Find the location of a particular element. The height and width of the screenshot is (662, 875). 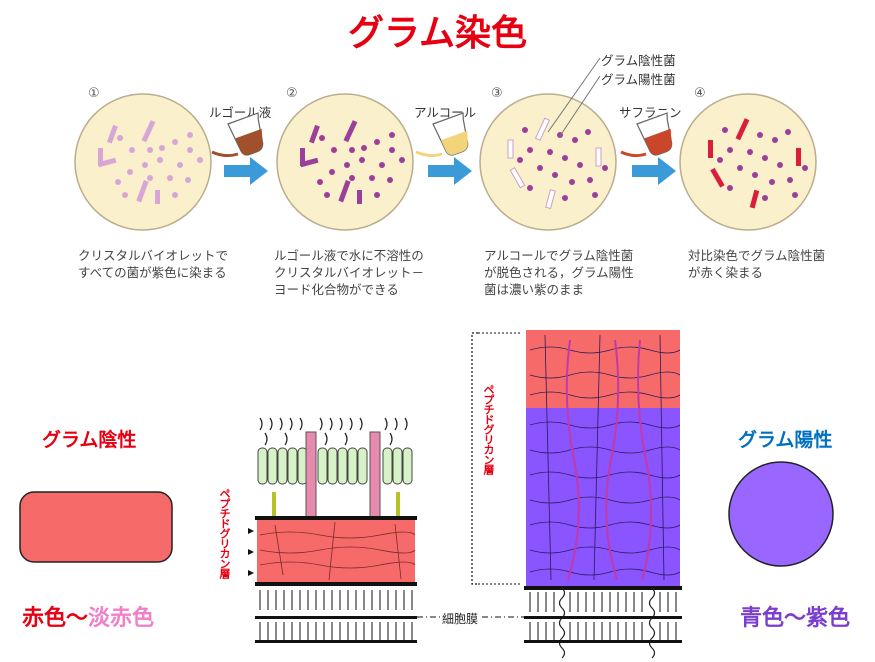

color-light-red: 淡赤色 is located at coordinates (121, 618).